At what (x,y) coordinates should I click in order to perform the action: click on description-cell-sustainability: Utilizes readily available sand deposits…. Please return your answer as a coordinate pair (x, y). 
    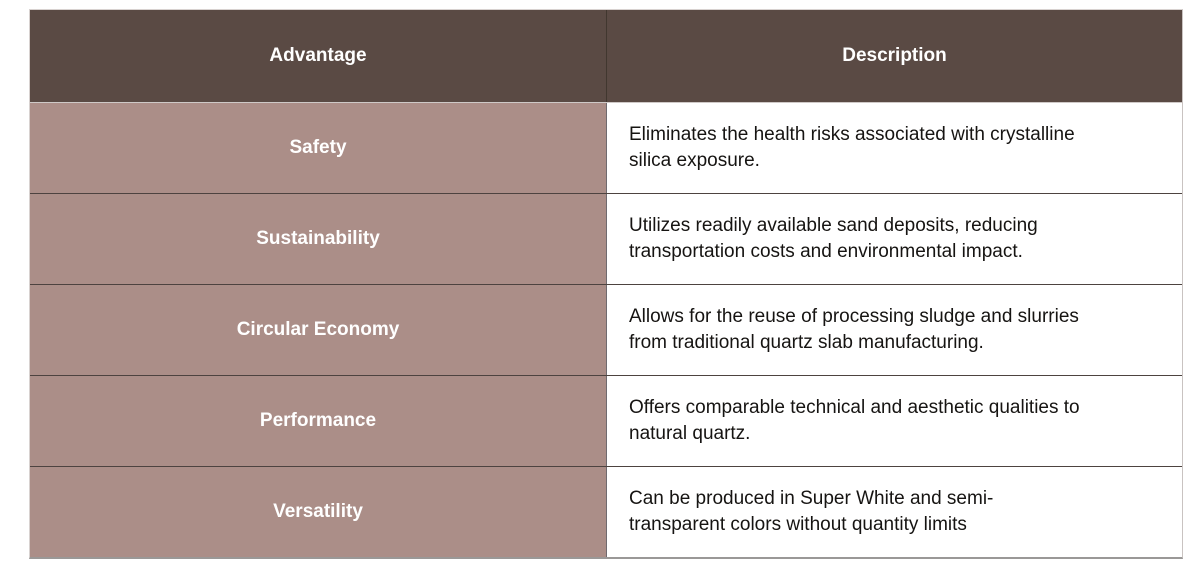
    Looking at the image, I should click on (894, 239).